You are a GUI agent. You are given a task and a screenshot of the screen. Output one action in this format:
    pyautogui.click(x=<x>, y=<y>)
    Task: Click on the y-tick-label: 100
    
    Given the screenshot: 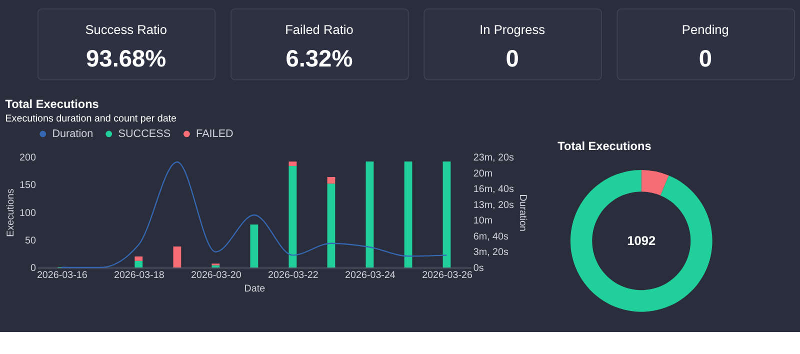 What is the action you would take?
    pyautogui.click(x=28, y=213)
    